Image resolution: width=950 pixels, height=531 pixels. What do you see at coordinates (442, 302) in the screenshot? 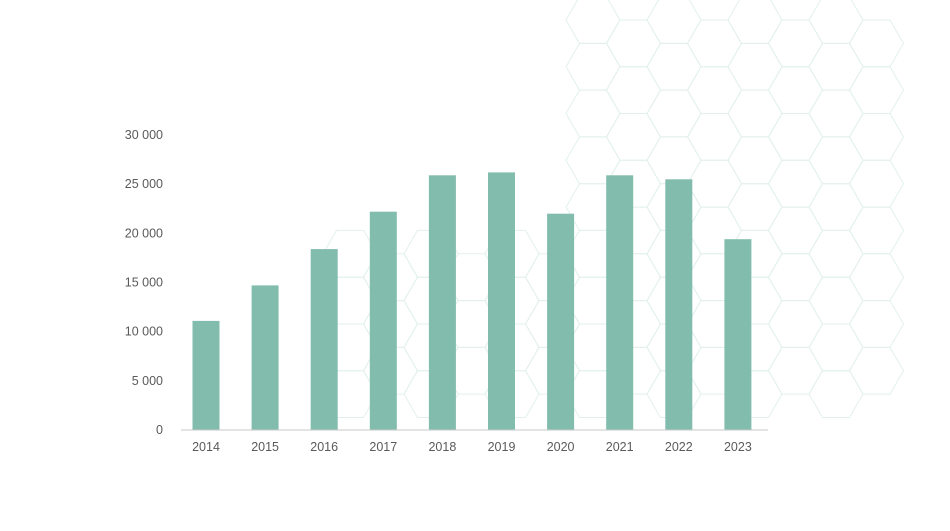
I see `bar-2018` at bounding box center [442, 302].